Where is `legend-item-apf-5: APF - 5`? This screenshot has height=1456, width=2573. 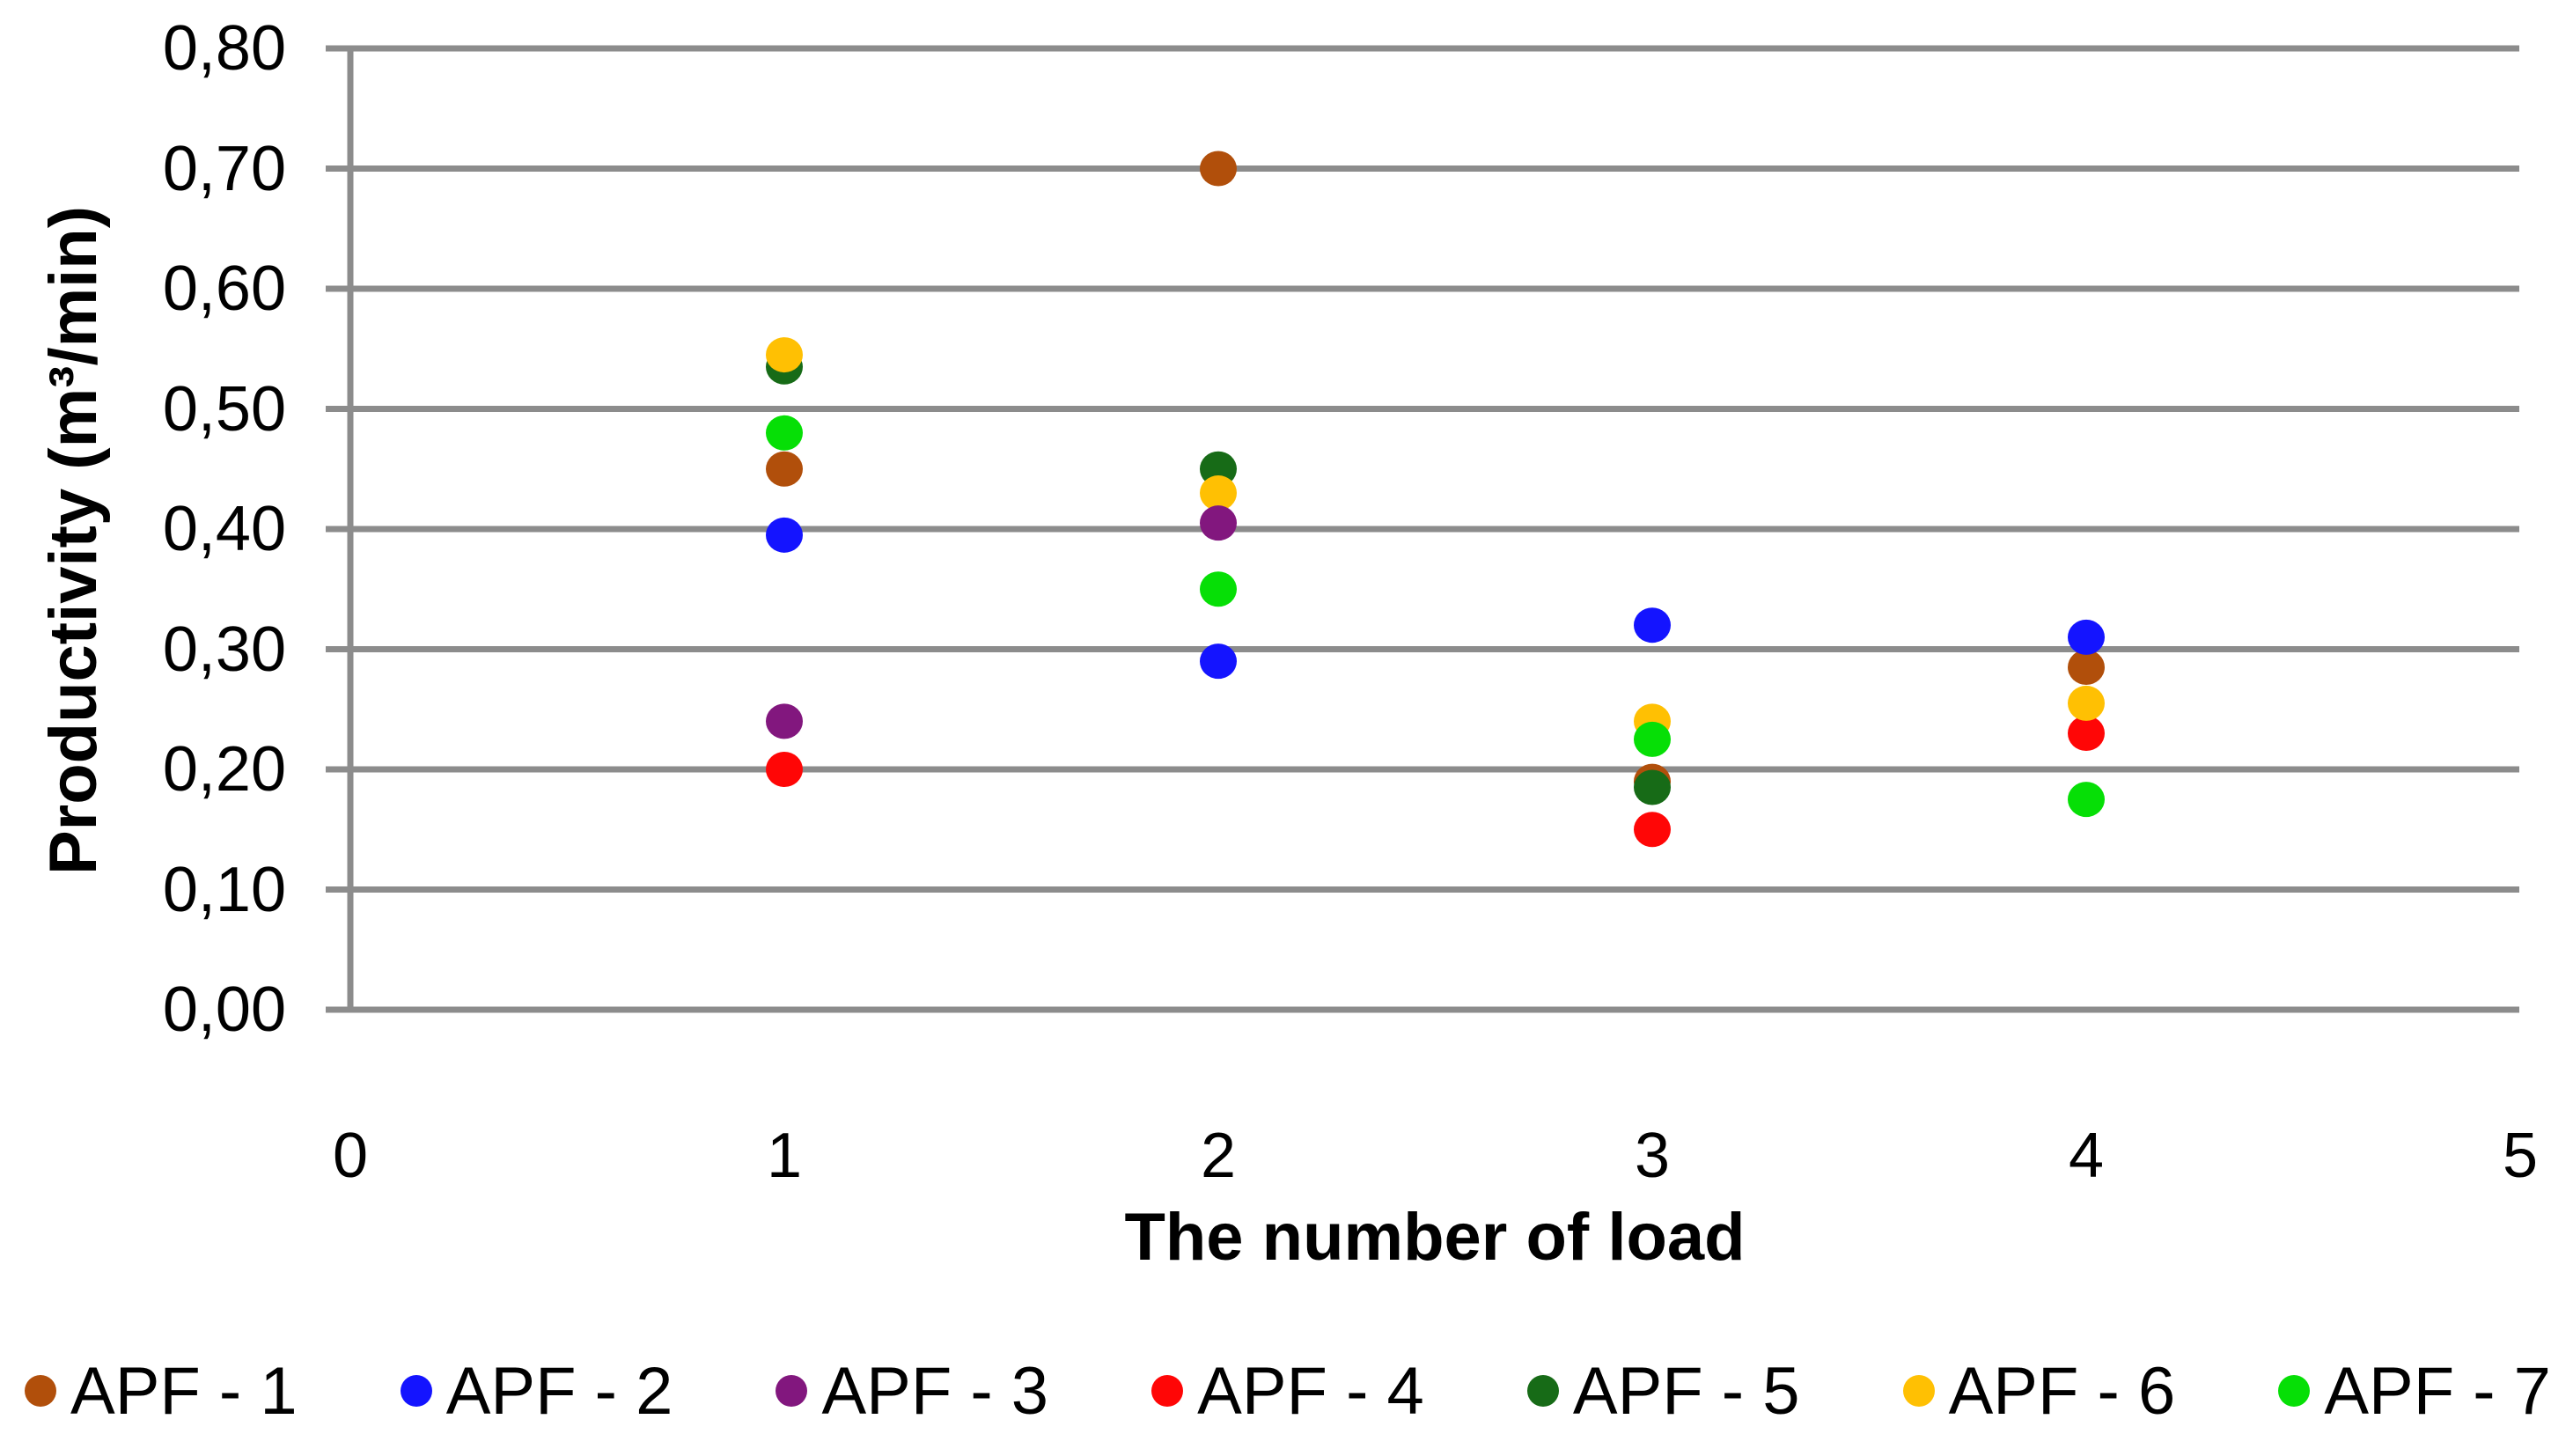
legend-item-apf-5: APF - 5 is located at coordinates (1663, 1391).